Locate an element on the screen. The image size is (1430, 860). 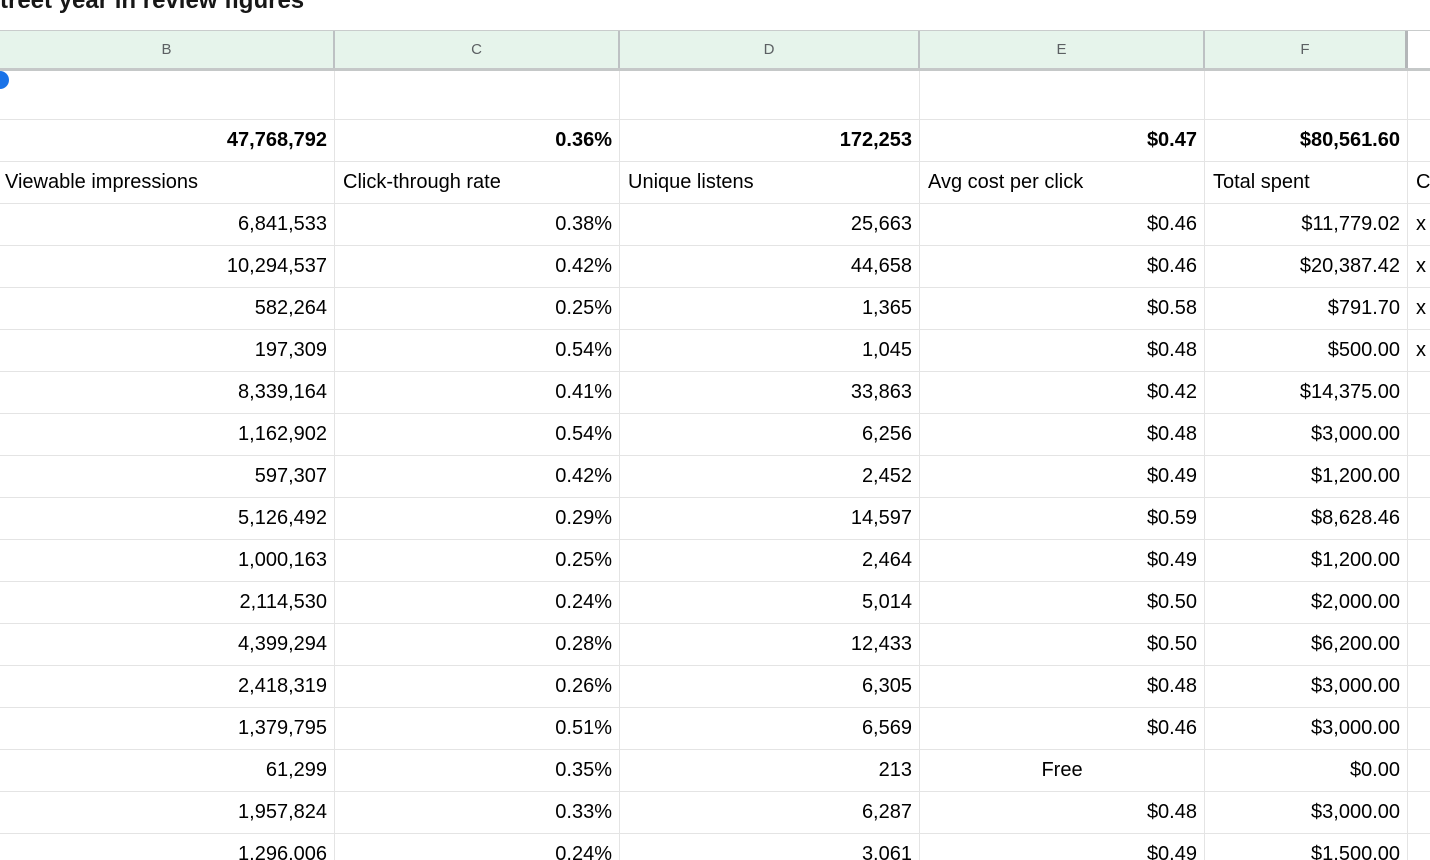
cell: 8,339,164 is located at coordinates (167, 393).